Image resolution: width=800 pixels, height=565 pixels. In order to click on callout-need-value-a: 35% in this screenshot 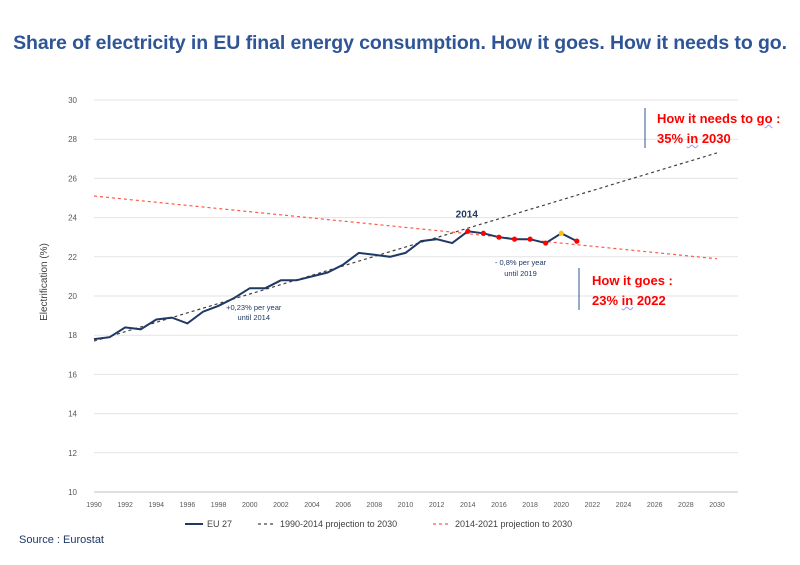, I will do `click(672, 138)`.